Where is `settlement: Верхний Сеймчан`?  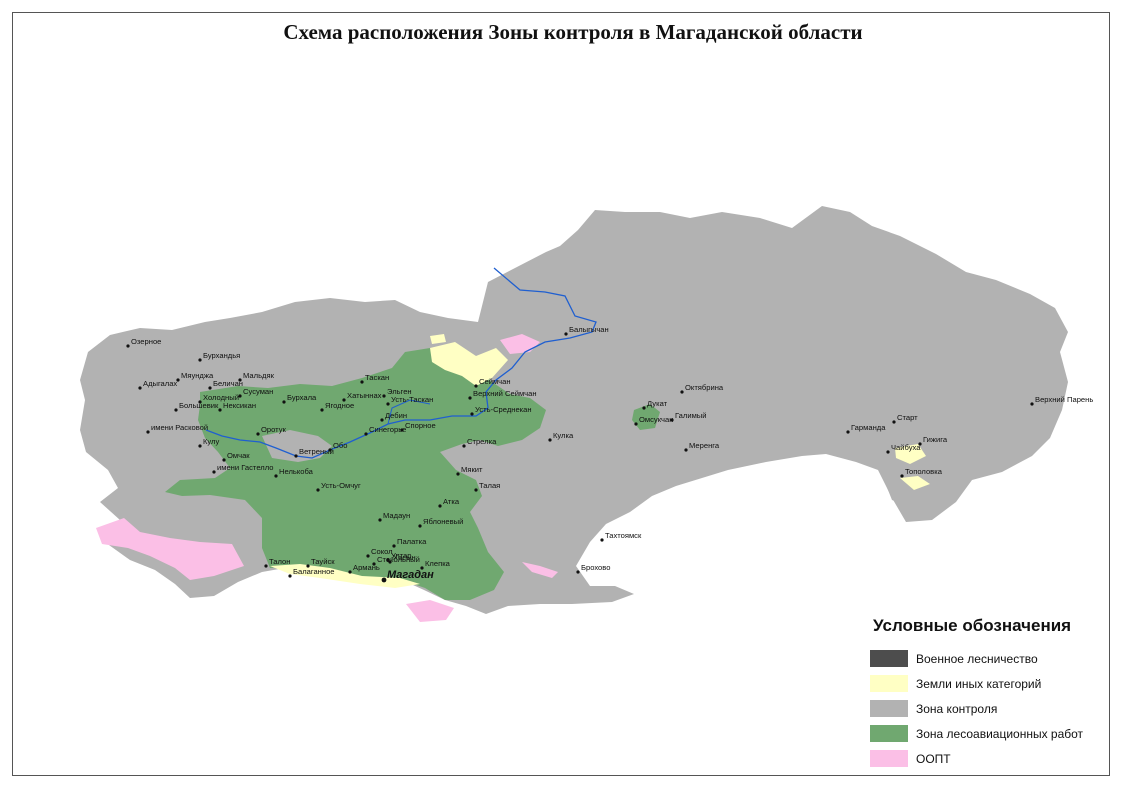 settlement: Верхний Сеймчан is located at coordinates (502, 394).